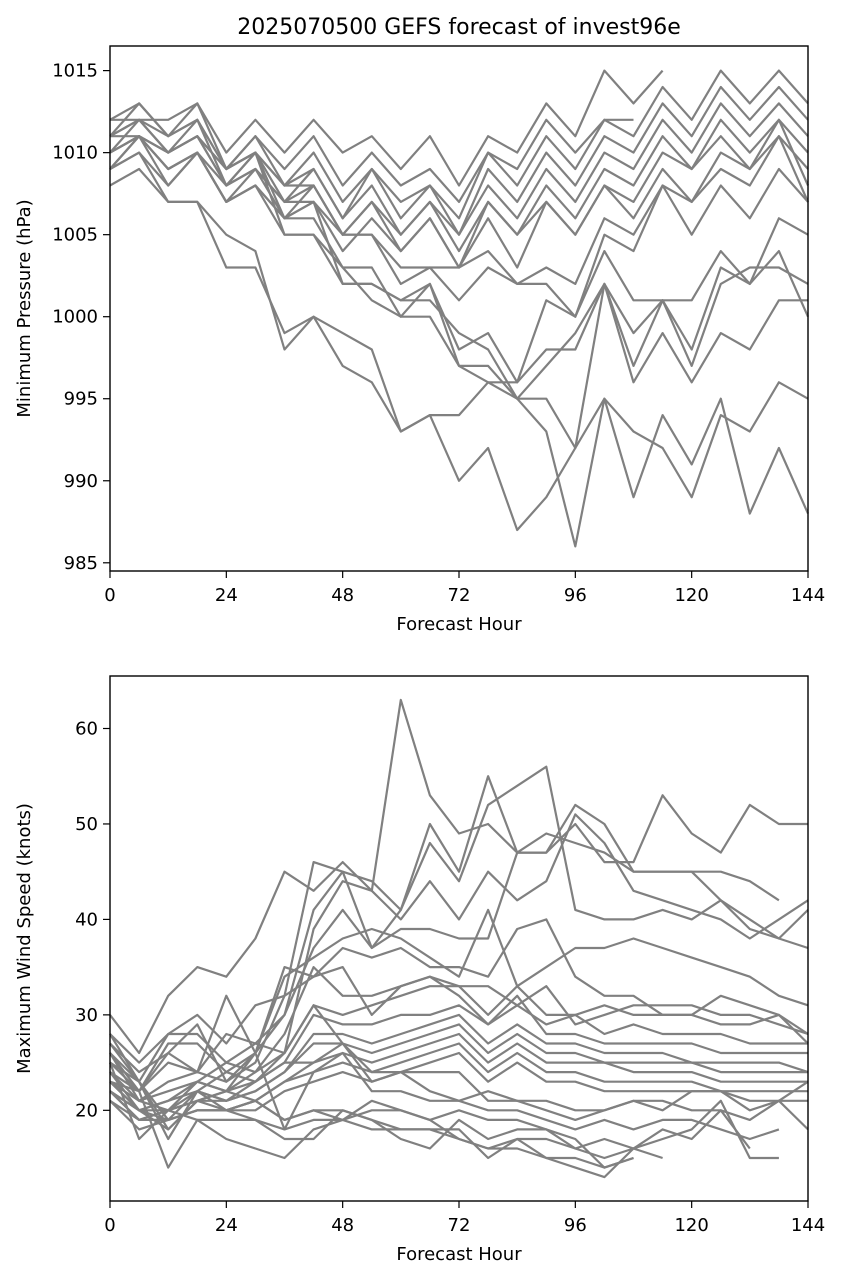 Image resolution: width=843 pixels, height=1279 pixels. What do you see at coordinates (86, 919) in the screenshot?
I see `wind-y-tick-label: 40` at bounding box center [86, 919].